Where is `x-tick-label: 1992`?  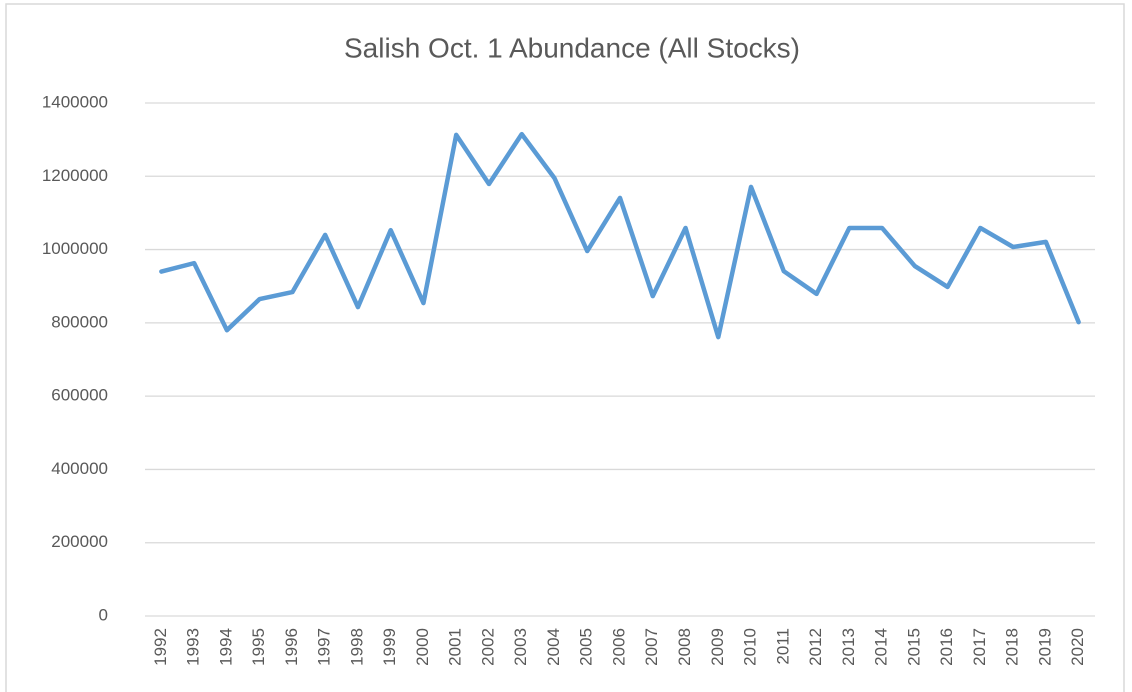
x-tick-label: 1992 is located at coordinates (160, 647).